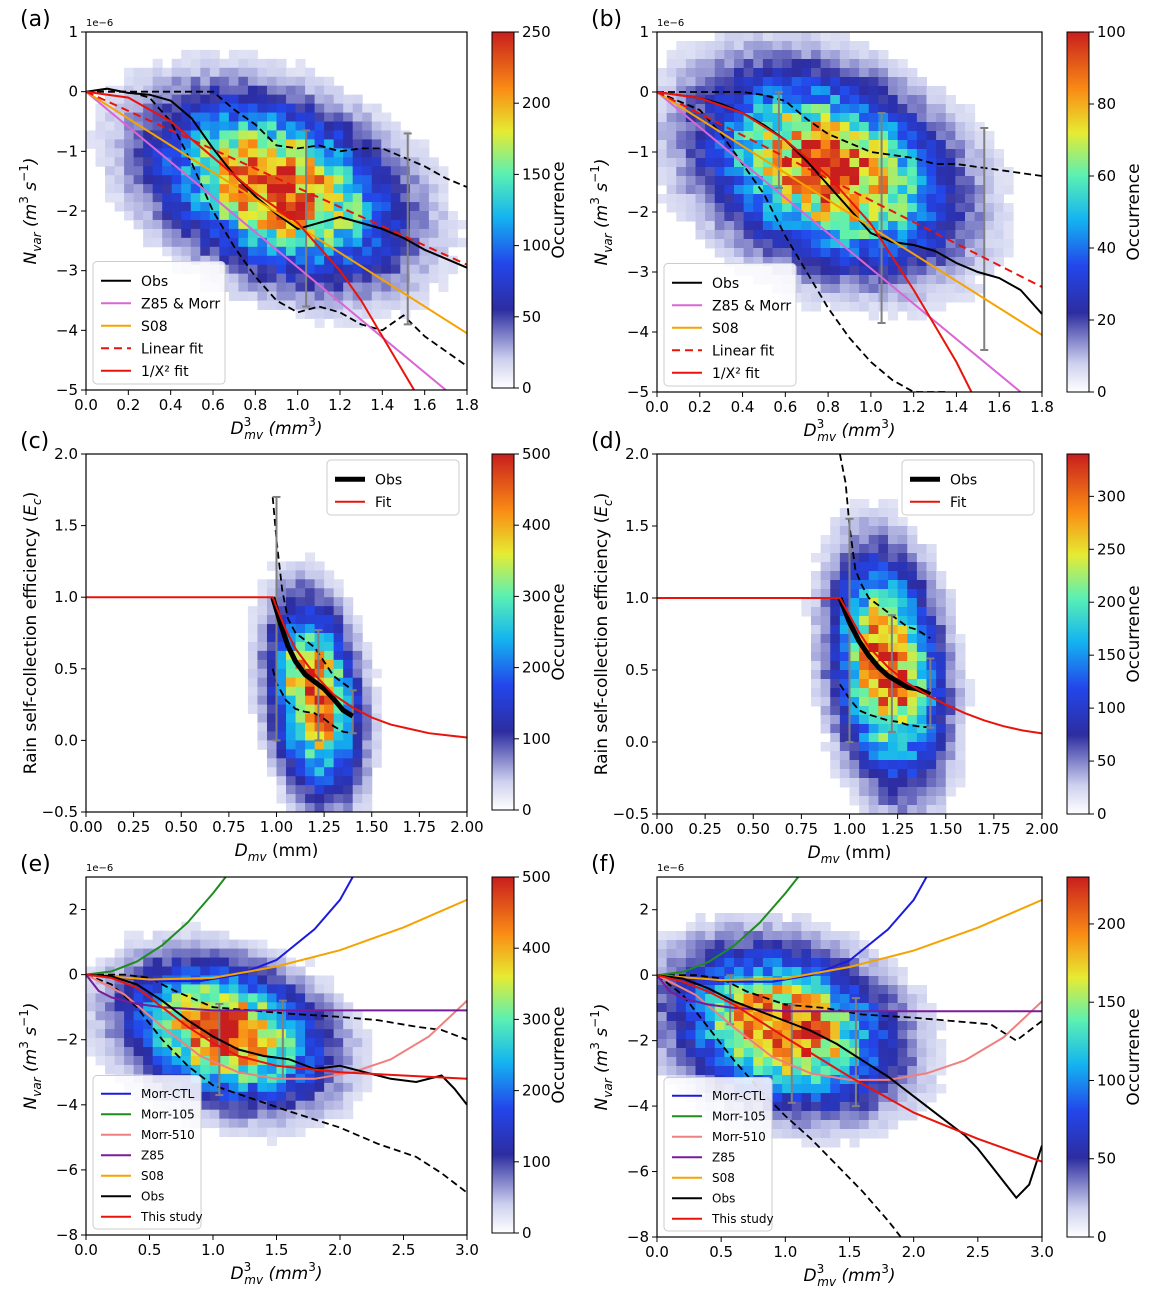  Describe the element at coordinates (536, 246) in the screenshot. I see `colorbar-tick-label: 100` at that location.